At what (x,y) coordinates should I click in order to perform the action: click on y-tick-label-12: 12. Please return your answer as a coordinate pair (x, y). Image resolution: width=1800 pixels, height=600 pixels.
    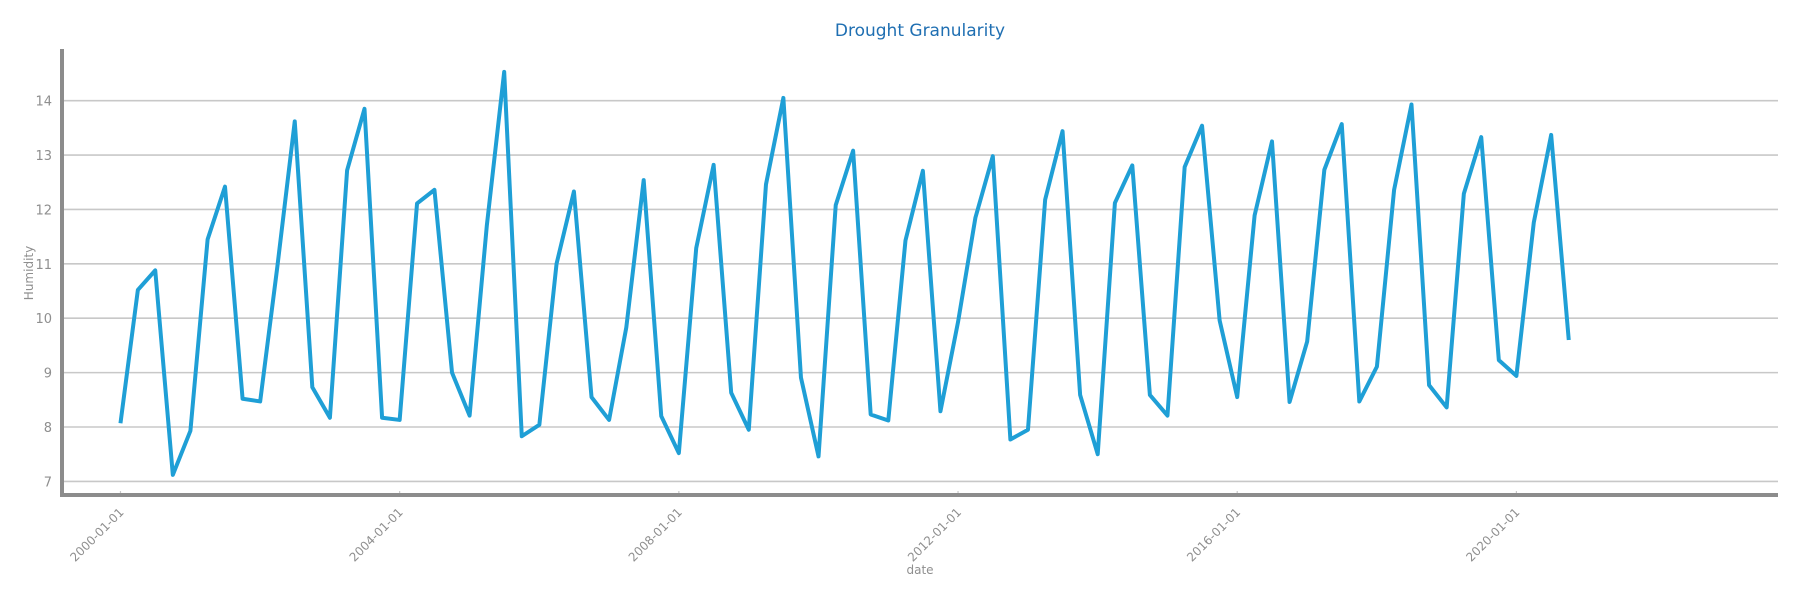
    Looking at the image, I should click on (43, 210).